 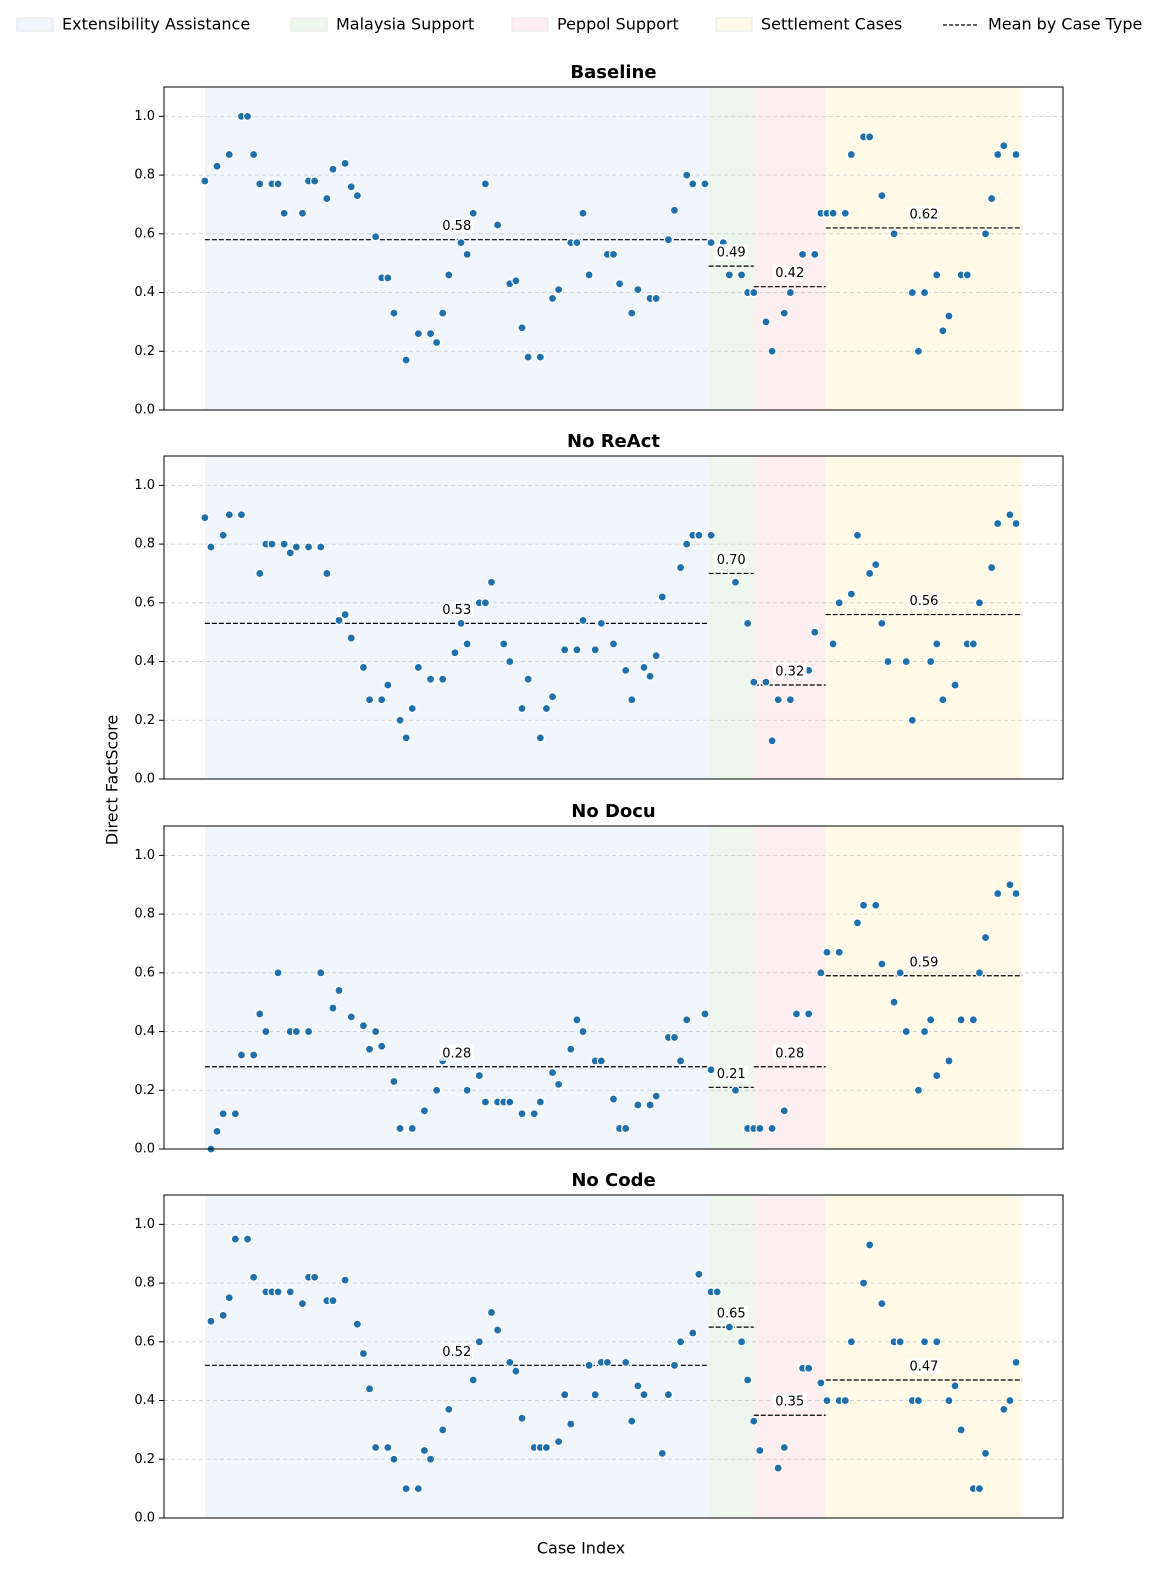 What do you see at coordinates (144, 544) in the screenshot?
I see `y-tick-label: 0.8` at bounding box center [144, 544].